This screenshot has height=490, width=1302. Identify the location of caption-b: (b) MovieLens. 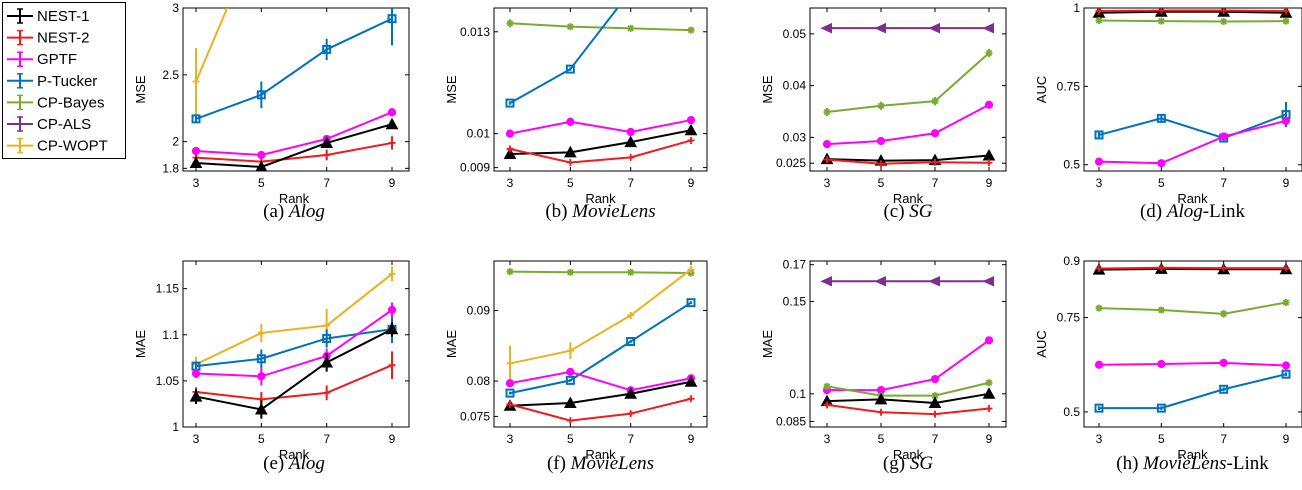
(601, 212).